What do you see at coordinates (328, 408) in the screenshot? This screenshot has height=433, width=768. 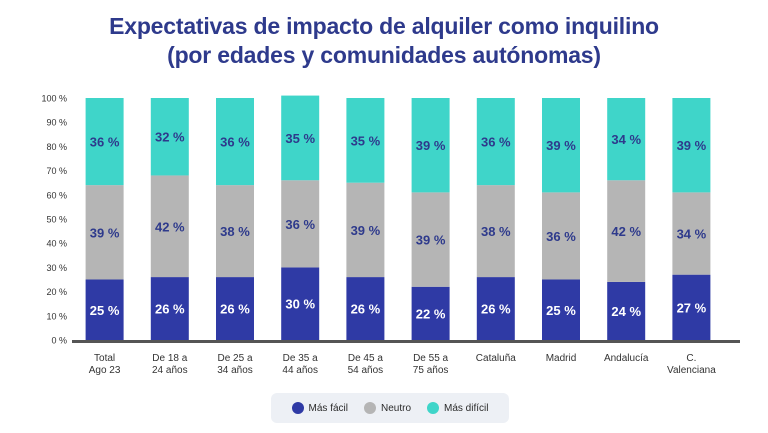 I see `legend-label-mas-facil: Más fácil` at bounding box center [328, 408].